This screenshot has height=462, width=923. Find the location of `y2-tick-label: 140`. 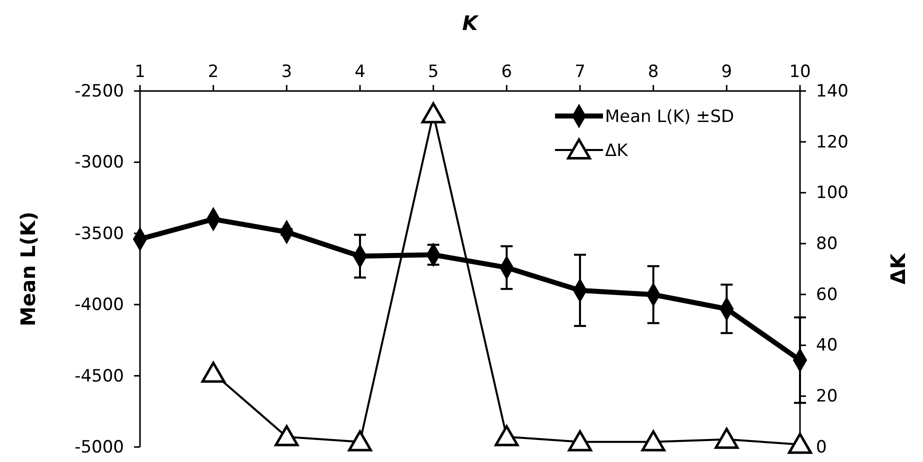

y2-tick-label: 140 is located at coordinates (832, 91).